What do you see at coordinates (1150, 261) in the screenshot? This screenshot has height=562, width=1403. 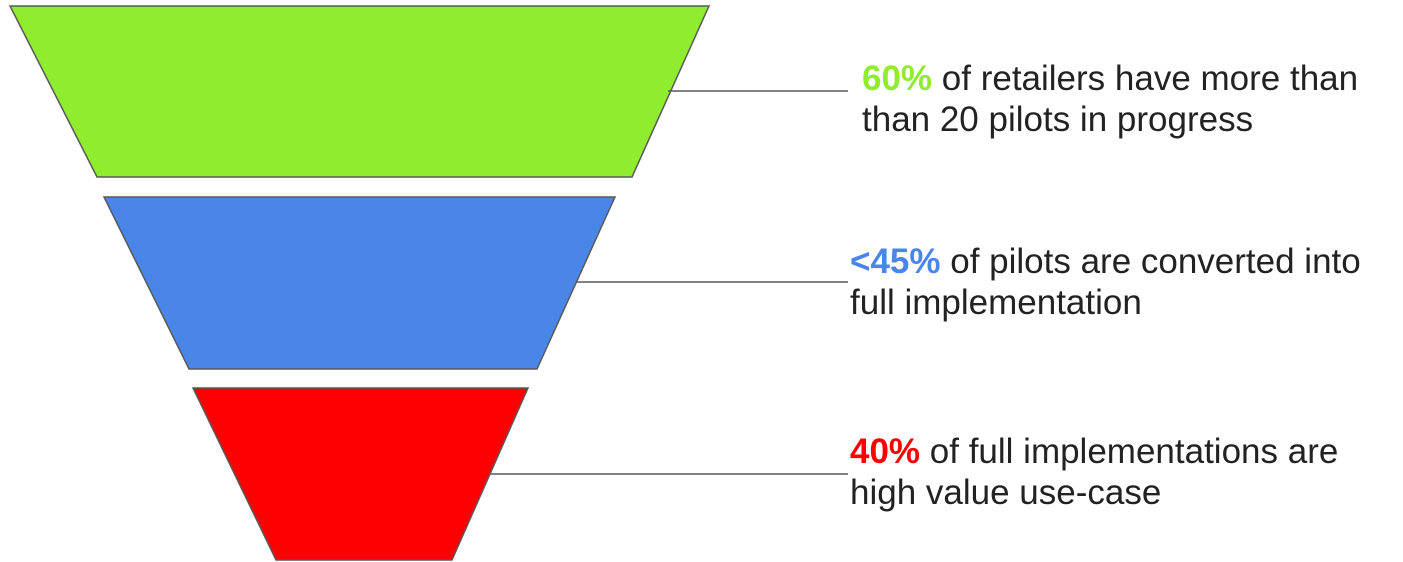 I see `stage-2-text: of pilots are converted into` at bounding box center [1150, 261].